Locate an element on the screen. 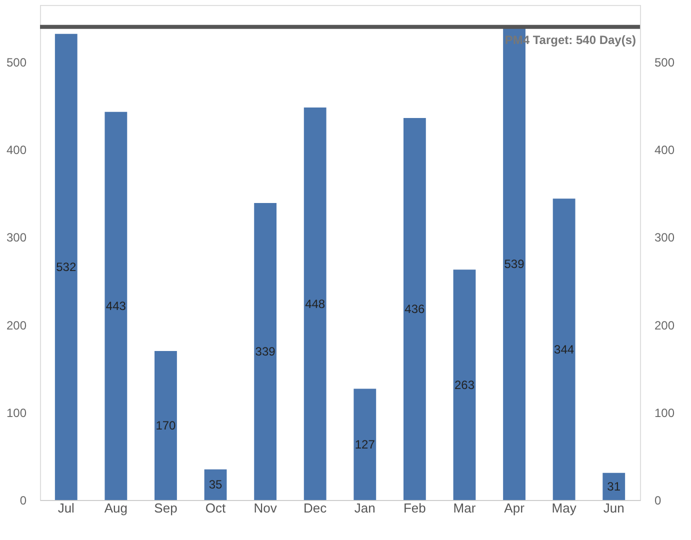 This screenshot has width=691, height=540. x-tick-label: Jun is located at coordinates (613, 508).